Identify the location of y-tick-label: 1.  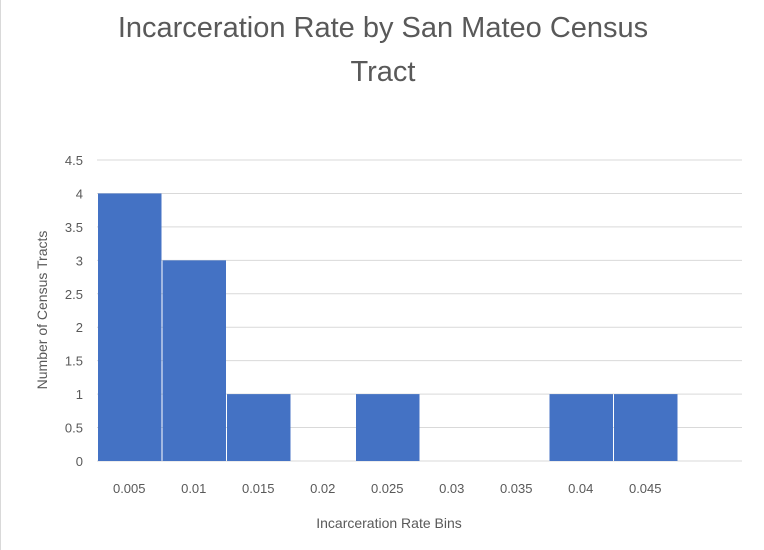
(79, 394).